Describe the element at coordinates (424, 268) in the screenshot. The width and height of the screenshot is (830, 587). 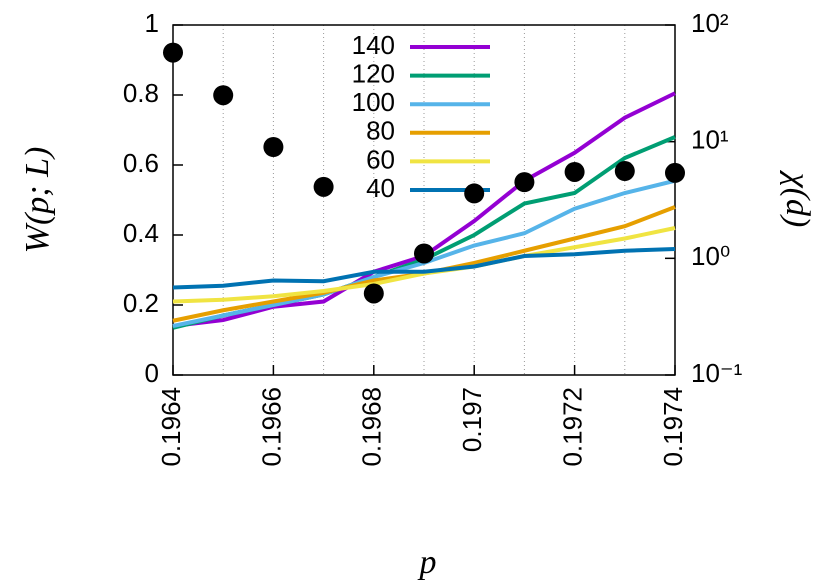
I see `series-line` at that location.